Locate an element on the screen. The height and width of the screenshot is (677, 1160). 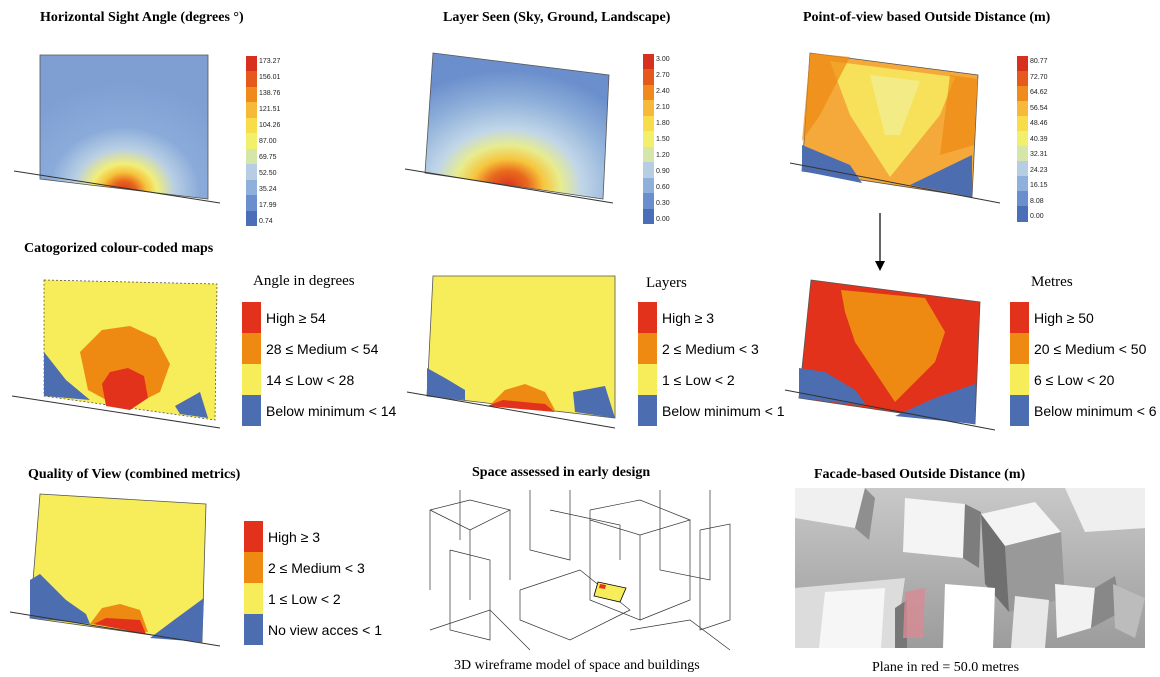
panel-title-quality-of-view: Quality of View (combined metrics) is located at coordinates (134, 474).